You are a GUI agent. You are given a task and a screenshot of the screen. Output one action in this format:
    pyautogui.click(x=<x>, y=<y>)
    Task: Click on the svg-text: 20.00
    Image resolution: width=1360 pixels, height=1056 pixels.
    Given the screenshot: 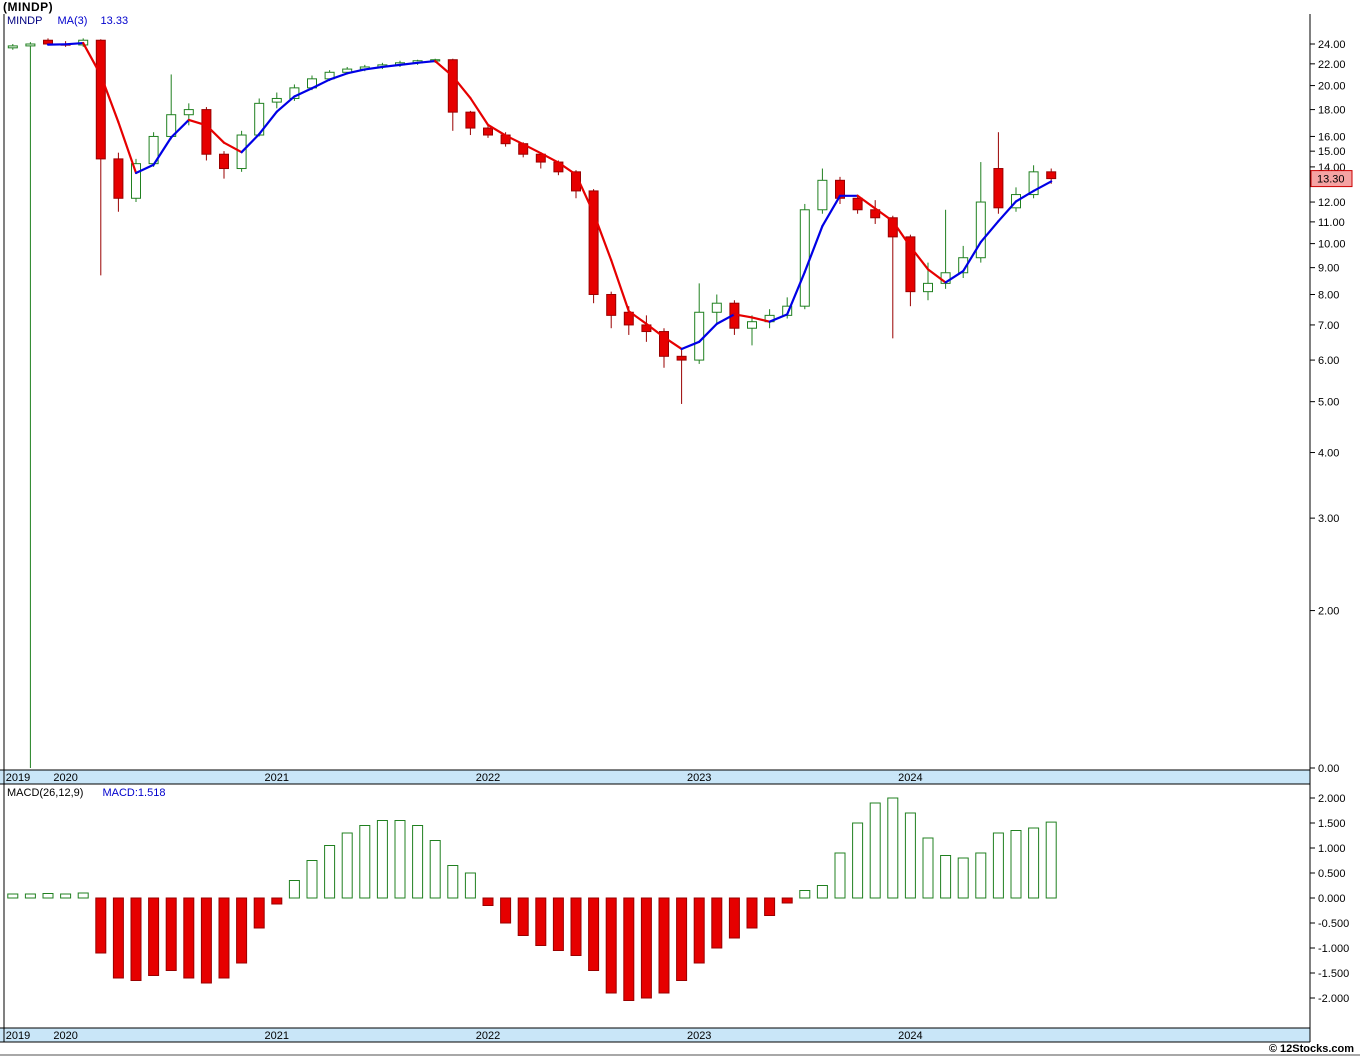 What is the action you would take?
    pyautogui.click(x=1332, y=87)
    